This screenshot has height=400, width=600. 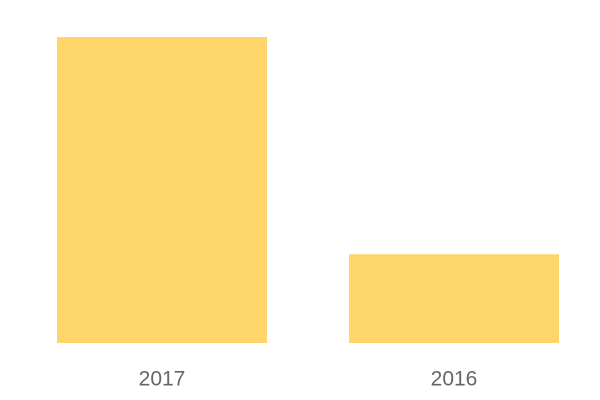 What do you see at coordinates (162, 379) in the screenshot?
I see `x-tick-label: 2017` at bounding box center [162, 379].